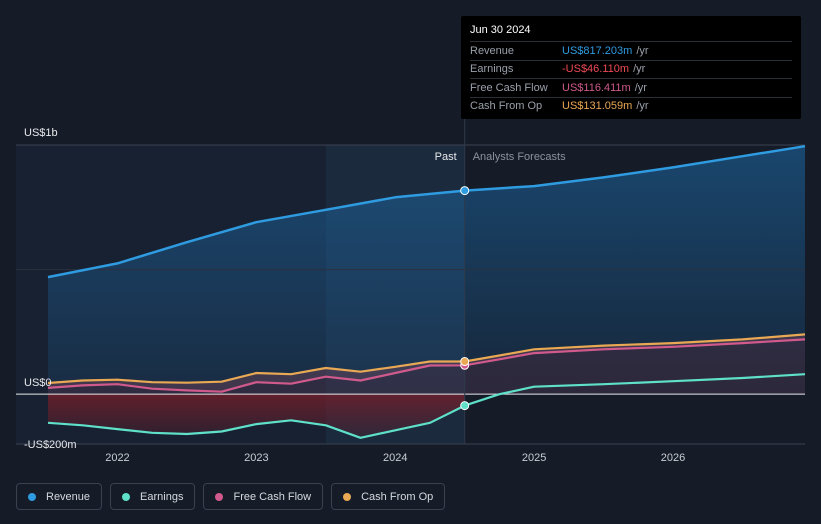 The width and height of the screenshot is (821, 524). What do you see at coordinates (68, 496) in the screenshot?
I see `legend-label: Revenue` at bounding box center [68, 496].